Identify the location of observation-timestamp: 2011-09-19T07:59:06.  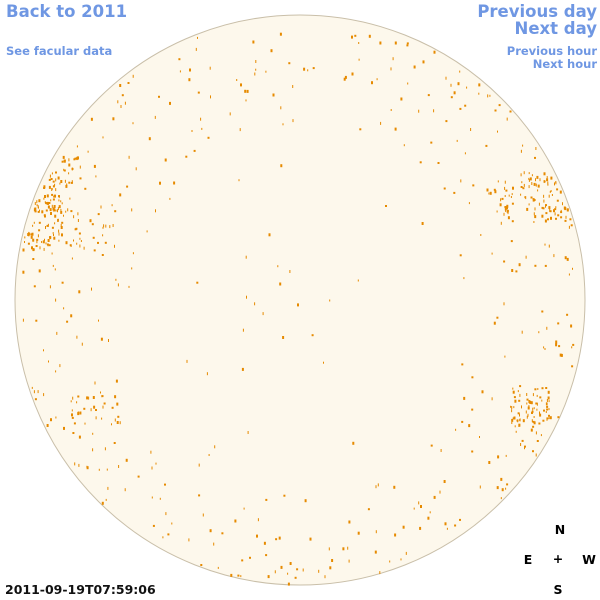
(80, 589).